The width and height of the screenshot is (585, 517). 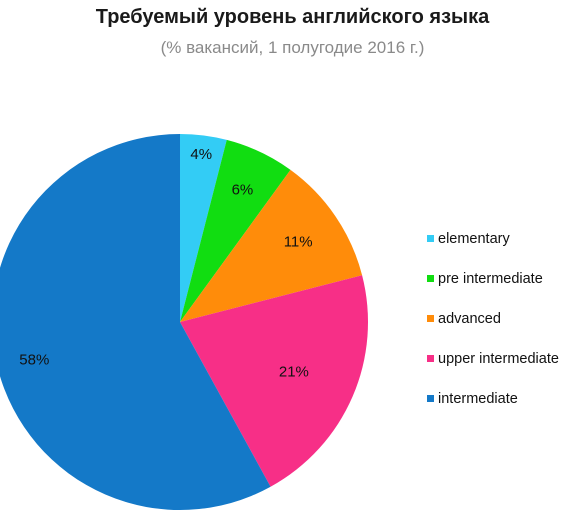 I want to click on pie-slice-label-elementary: 4%, so click(x=201, y=154).